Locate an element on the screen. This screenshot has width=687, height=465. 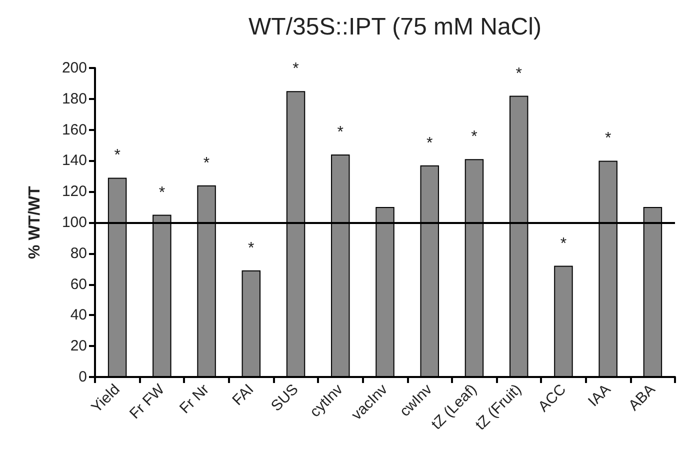
y-tick-label: 160 is located at coordinates (74, 129).